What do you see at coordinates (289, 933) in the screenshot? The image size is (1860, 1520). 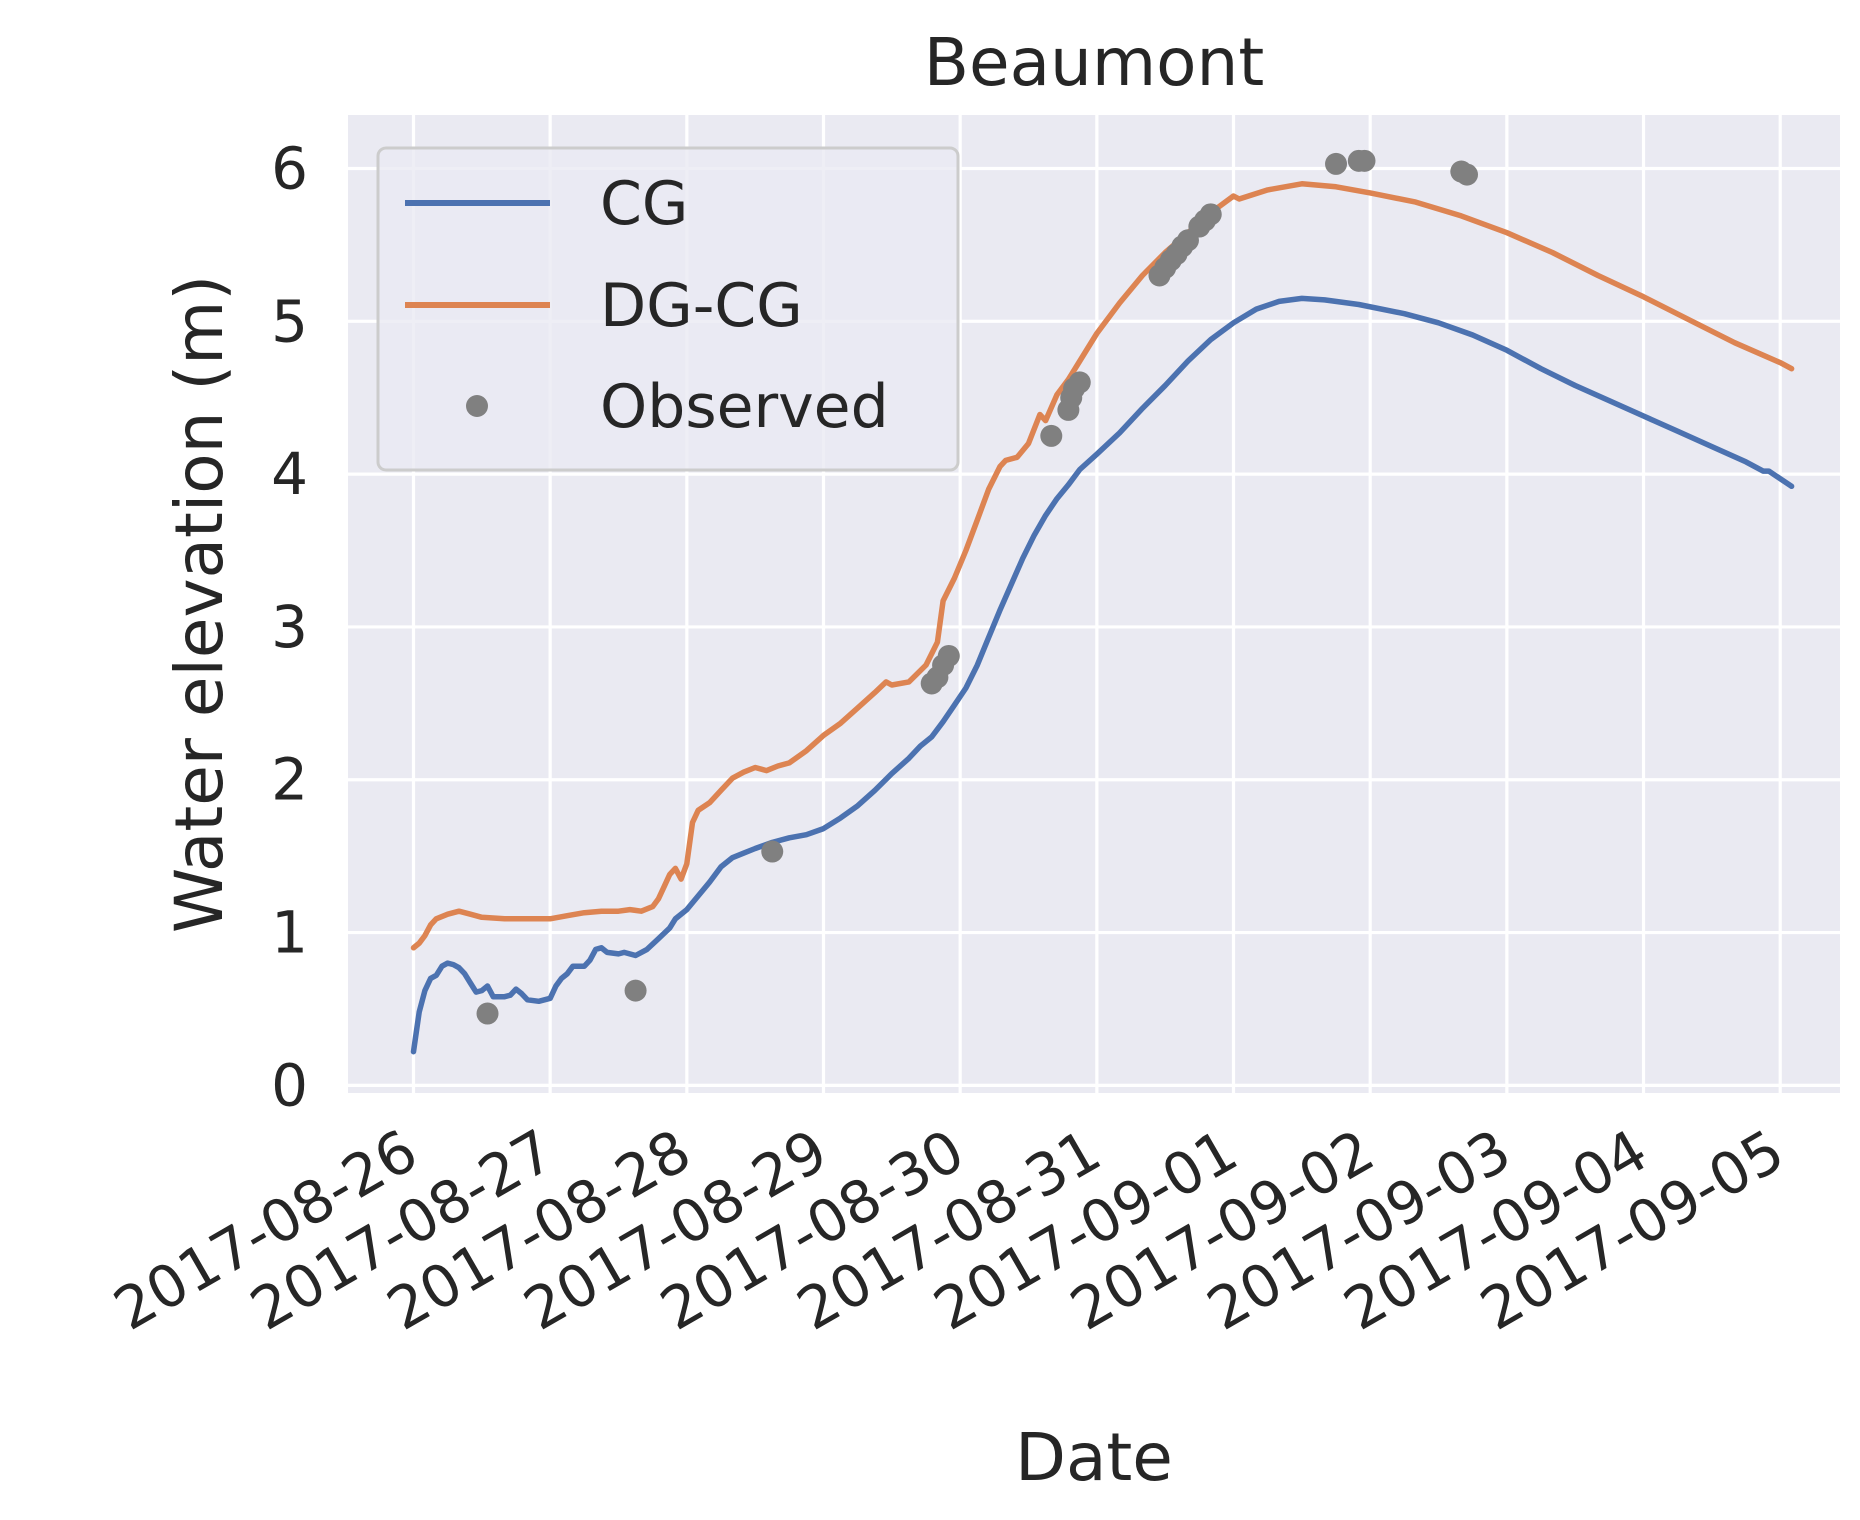 I see `y-tick-label: 1` at bounding box center [289, 933].